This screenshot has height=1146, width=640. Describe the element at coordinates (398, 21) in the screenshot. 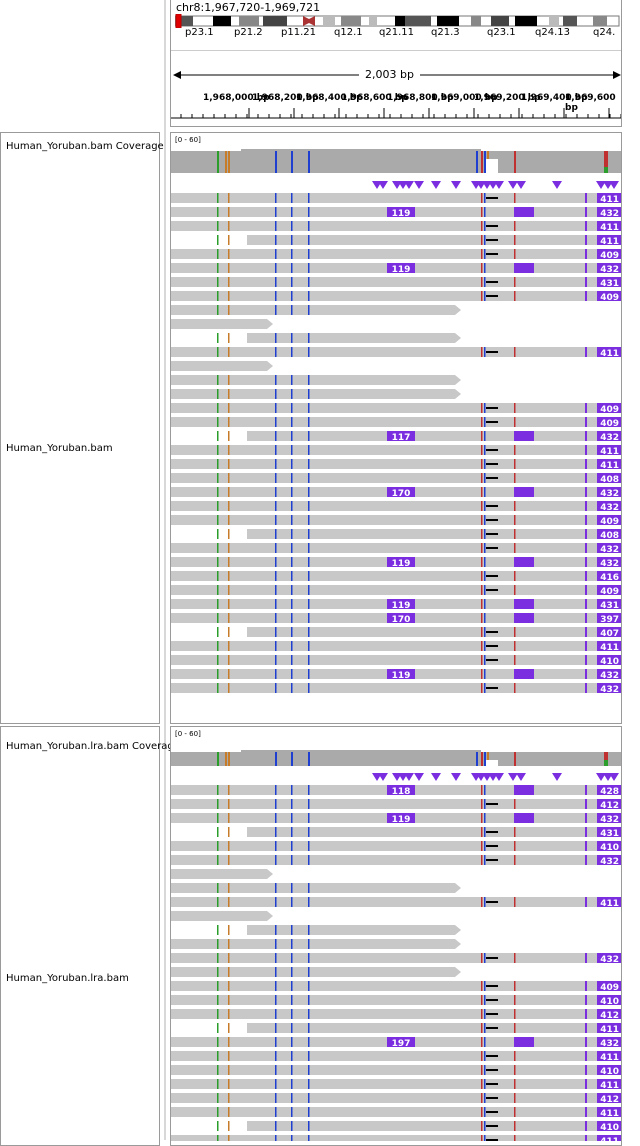

I see `chromosome-ideogram` at that location.